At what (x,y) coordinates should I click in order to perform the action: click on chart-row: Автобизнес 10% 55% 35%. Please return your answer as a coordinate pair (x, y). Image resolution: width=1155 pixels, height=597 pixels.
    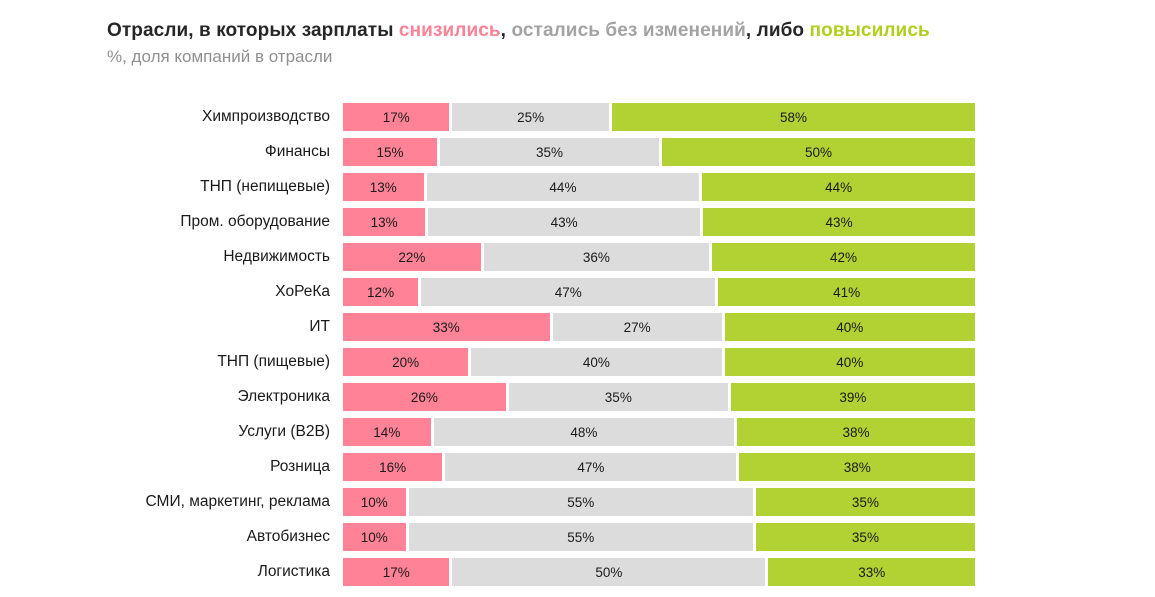
    Looking at the image, I should click on (487, 537).